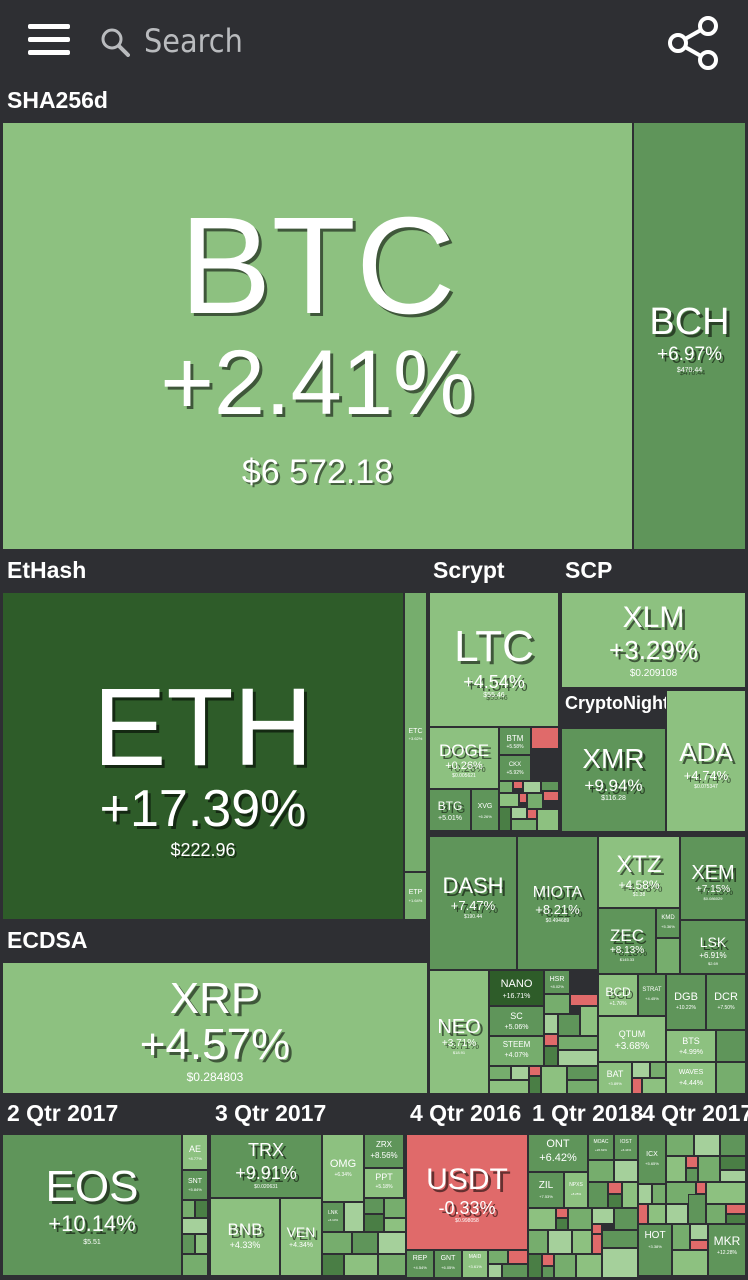 Image resolution: width=748 pixels, height=1280 pixels. What do you see at coordinates (415, 896) in the screenshot?
I see `tile-etp: ETP +1.64%` at bounding box center [415, 896].